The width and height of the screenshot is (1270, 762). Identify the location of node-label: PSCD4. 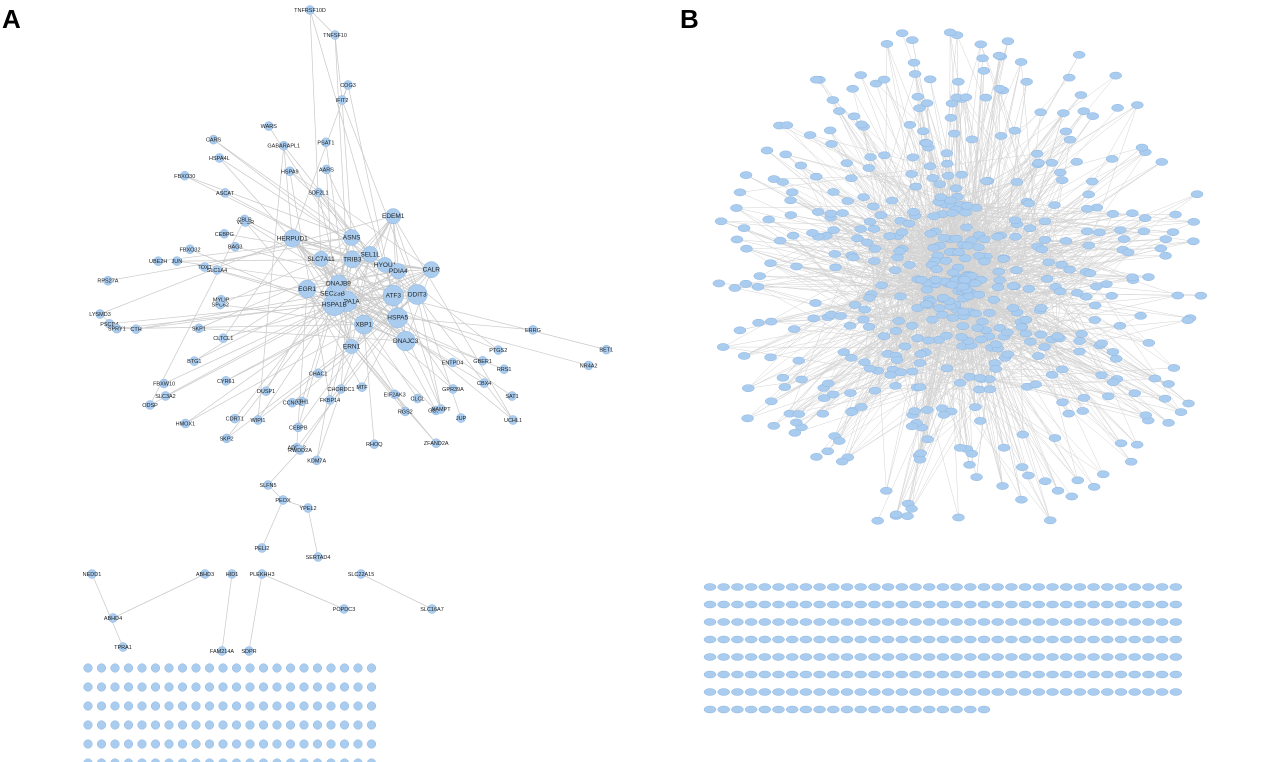
(109, 325).